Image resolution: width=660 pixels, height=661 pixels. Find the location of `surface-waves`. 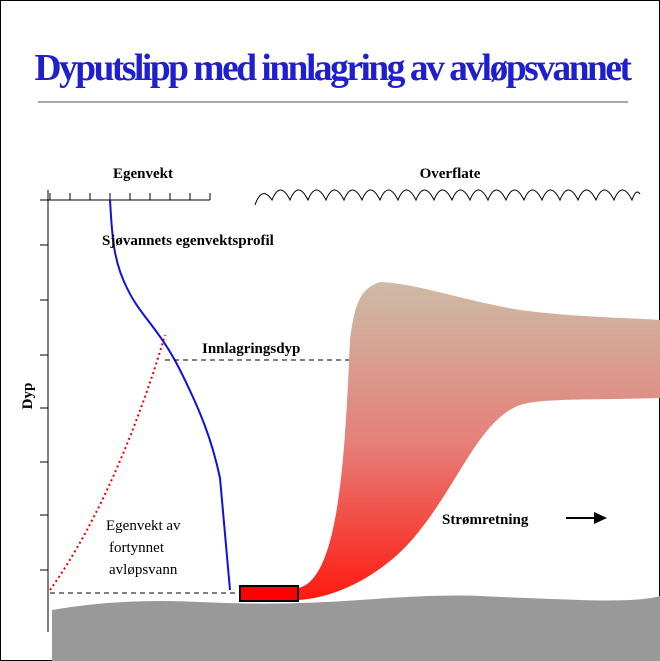

surface-waves is located at coordinates (447, 197).